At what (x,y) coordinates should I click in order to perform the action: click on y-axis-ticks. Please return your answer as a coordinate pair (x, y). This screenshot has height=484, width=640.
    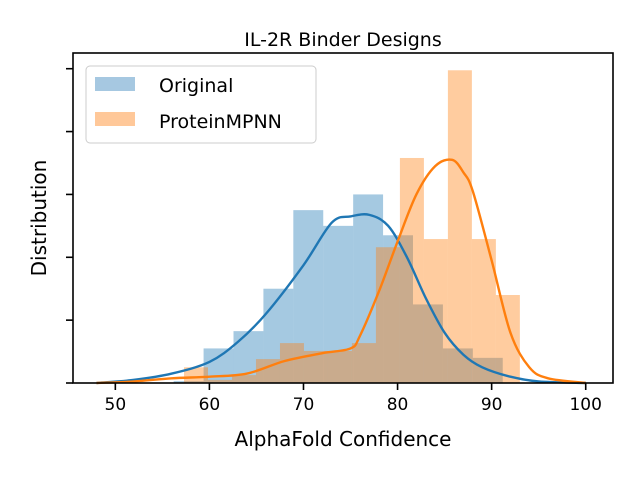
    Looking at the image, I should click on (69, 225).